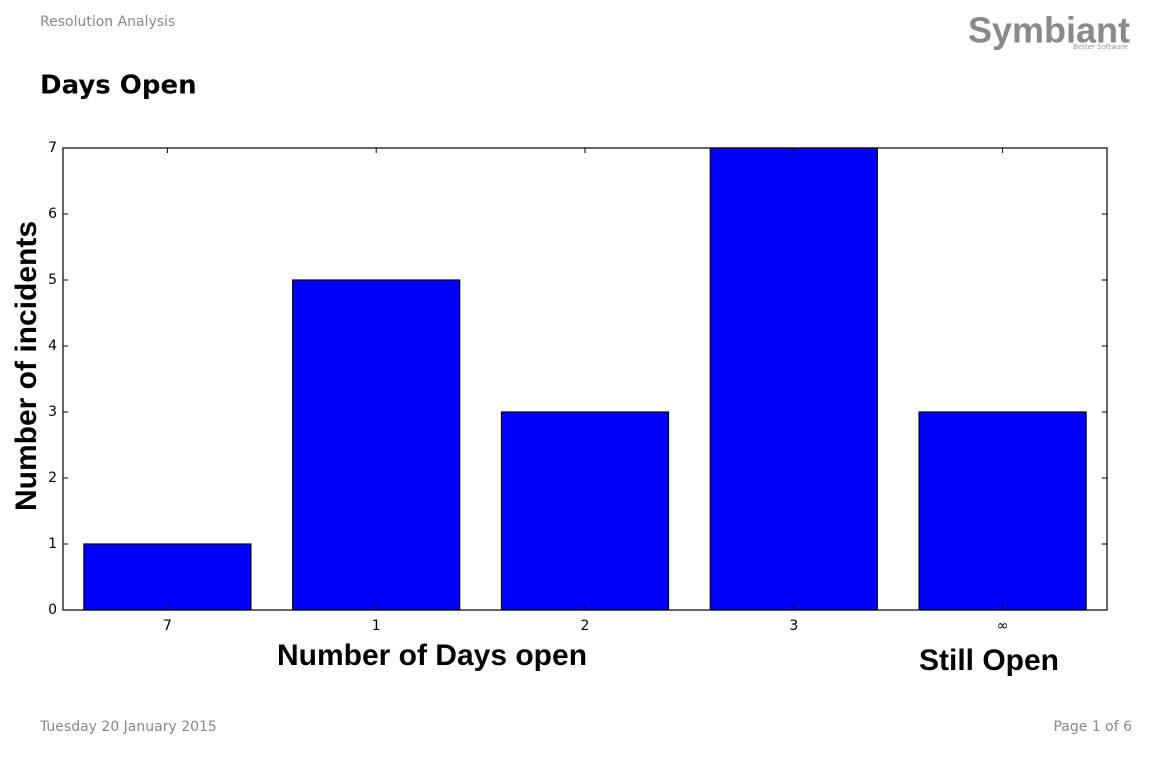 The width and height of the screenshot is (1162, 782). Describe the element at coordinates (107, 22) in the screenshot. I see `header-title: Resolution Analysis` at that location.